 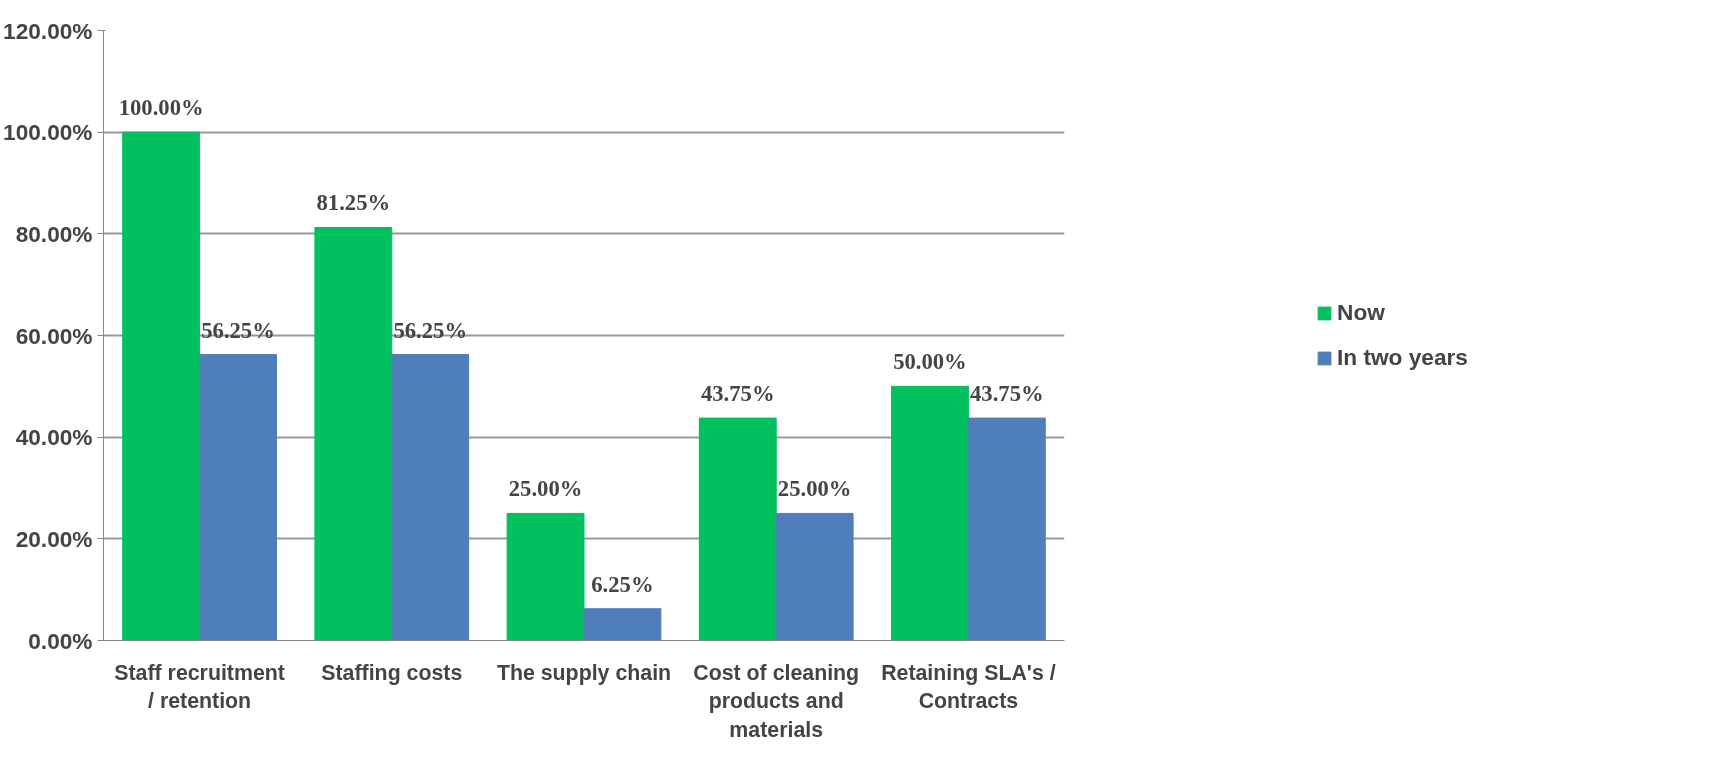 I want to click on x-tick-label: Cost of cleaning products and materials, so click(x=776, y=701).